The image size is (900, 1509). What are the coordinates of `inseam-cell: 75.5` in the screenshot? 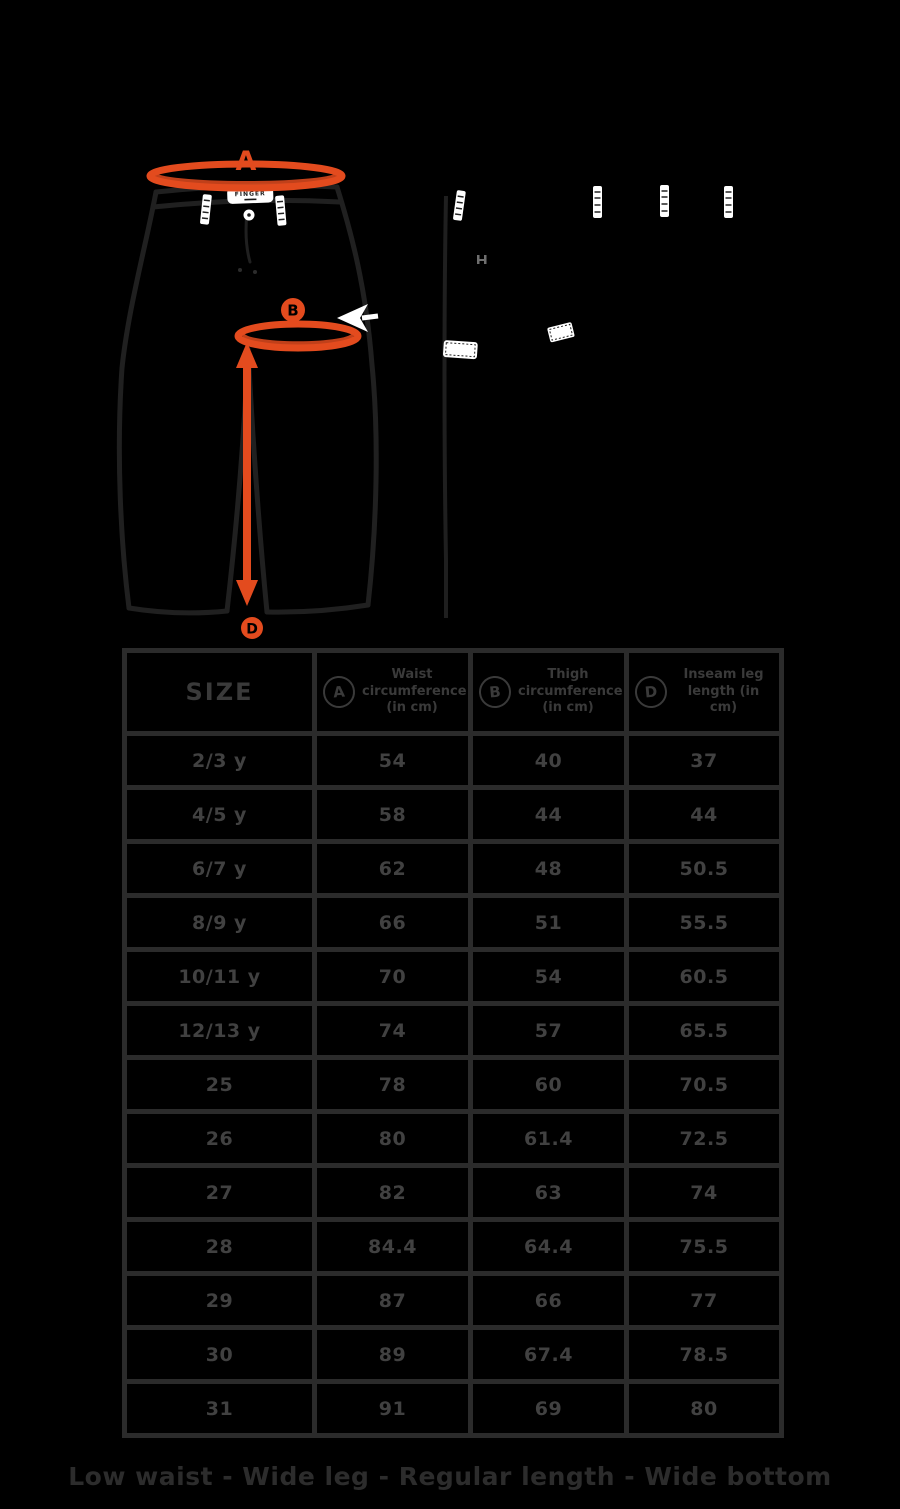 It's located at (704, 1246).